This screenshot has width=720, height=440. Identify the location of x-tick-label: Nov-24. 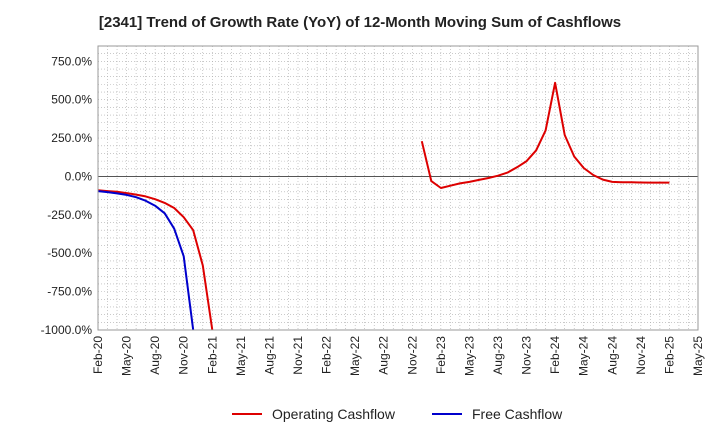
(641, 355).